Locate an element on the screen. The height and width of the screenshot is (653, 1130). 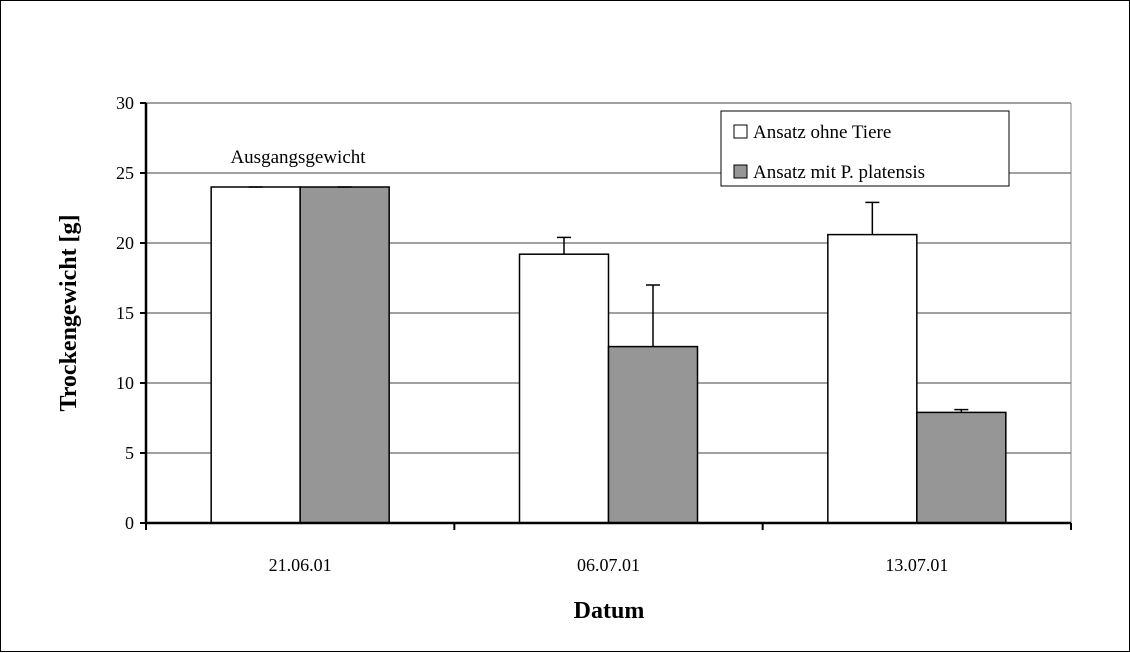
y-tick-label: 15 is located at coordinates (125, 313).